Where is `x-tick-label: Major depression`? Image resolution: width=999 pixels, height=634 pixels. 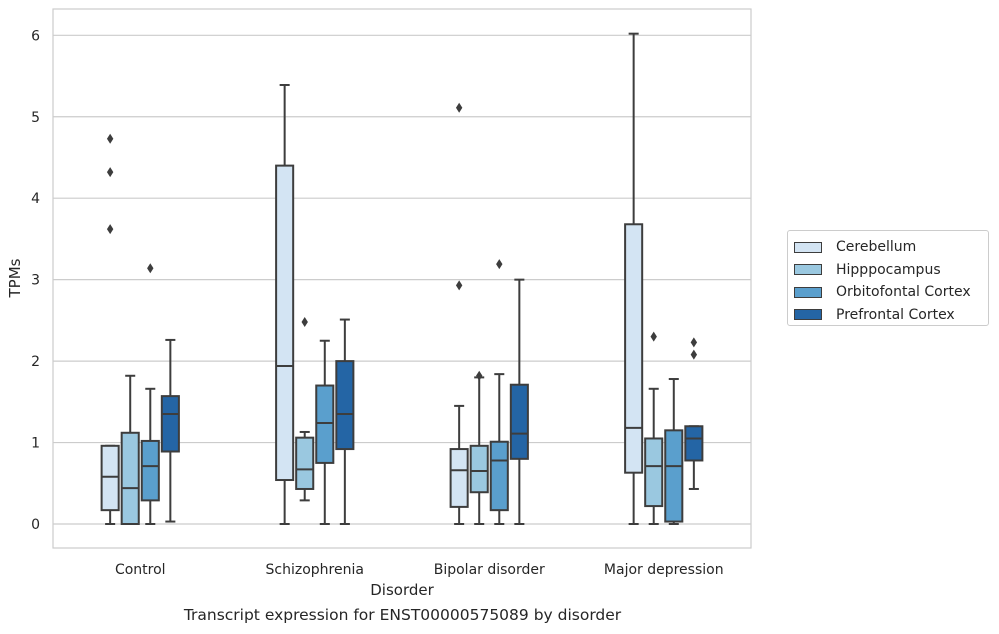
x-tick-label: Major depression is located at coordinates (664, 570).